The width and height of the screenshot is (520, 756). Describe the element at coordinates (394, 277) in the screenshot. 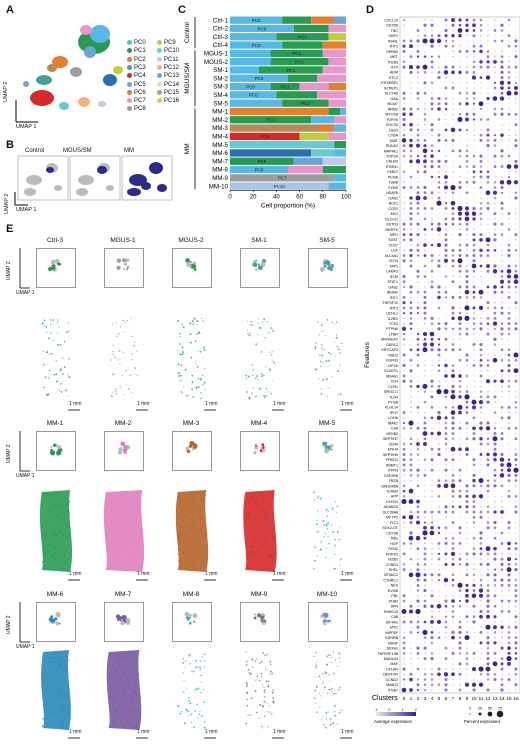

I see `feature-label: IFI35` at that location.